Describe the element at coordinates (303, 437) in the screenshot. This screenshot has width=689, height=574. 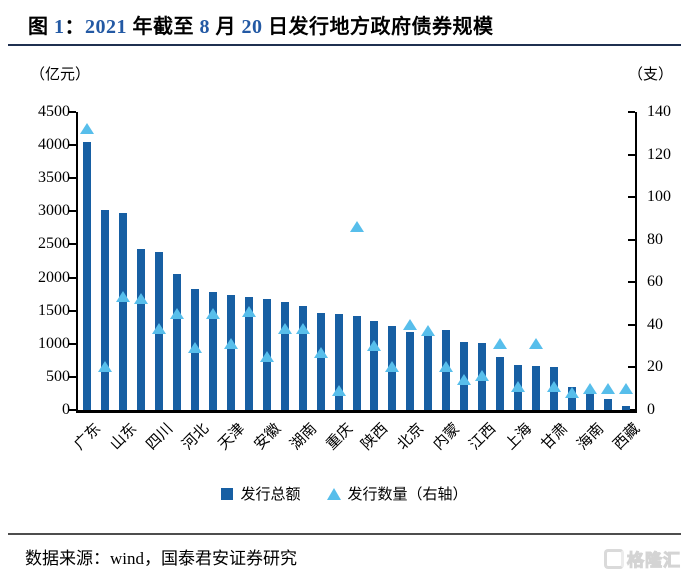
I see `x-tick-label-text: 湖南` at that location.